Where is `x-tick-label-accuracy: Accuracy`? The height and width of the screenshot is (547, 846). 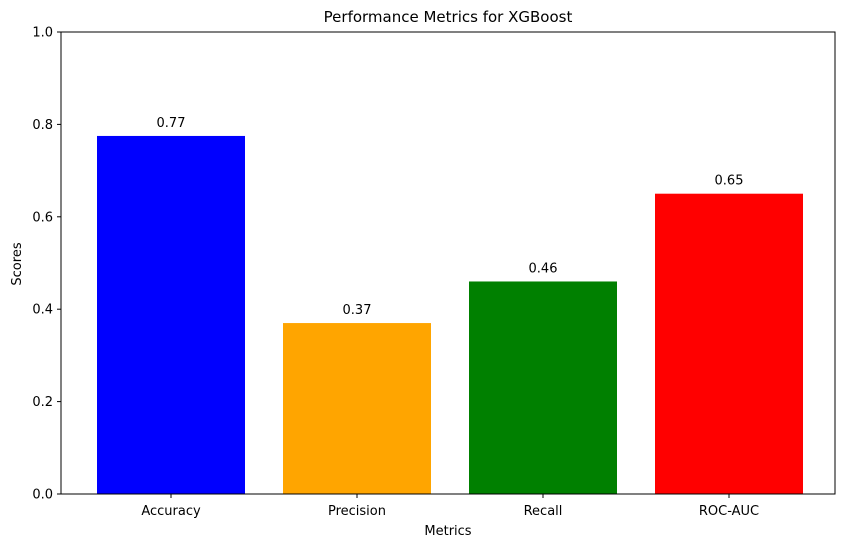 x-tick-label-accuracy: Accuracy is located at coordinates (171, 511).